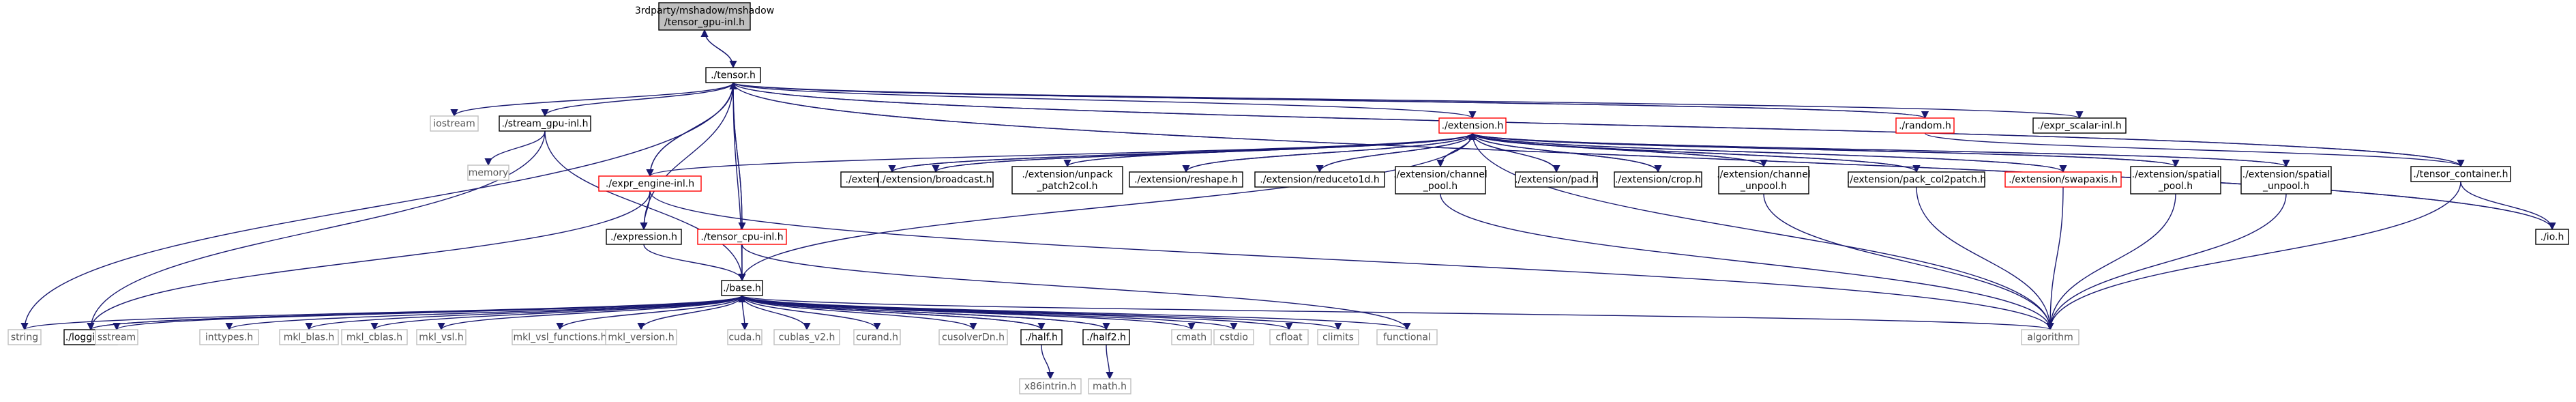 The height and width of the screenshot is (402, 2576). I want to click on node-ext_reshape: ./extension/reshape.h, so click(1186, 180).